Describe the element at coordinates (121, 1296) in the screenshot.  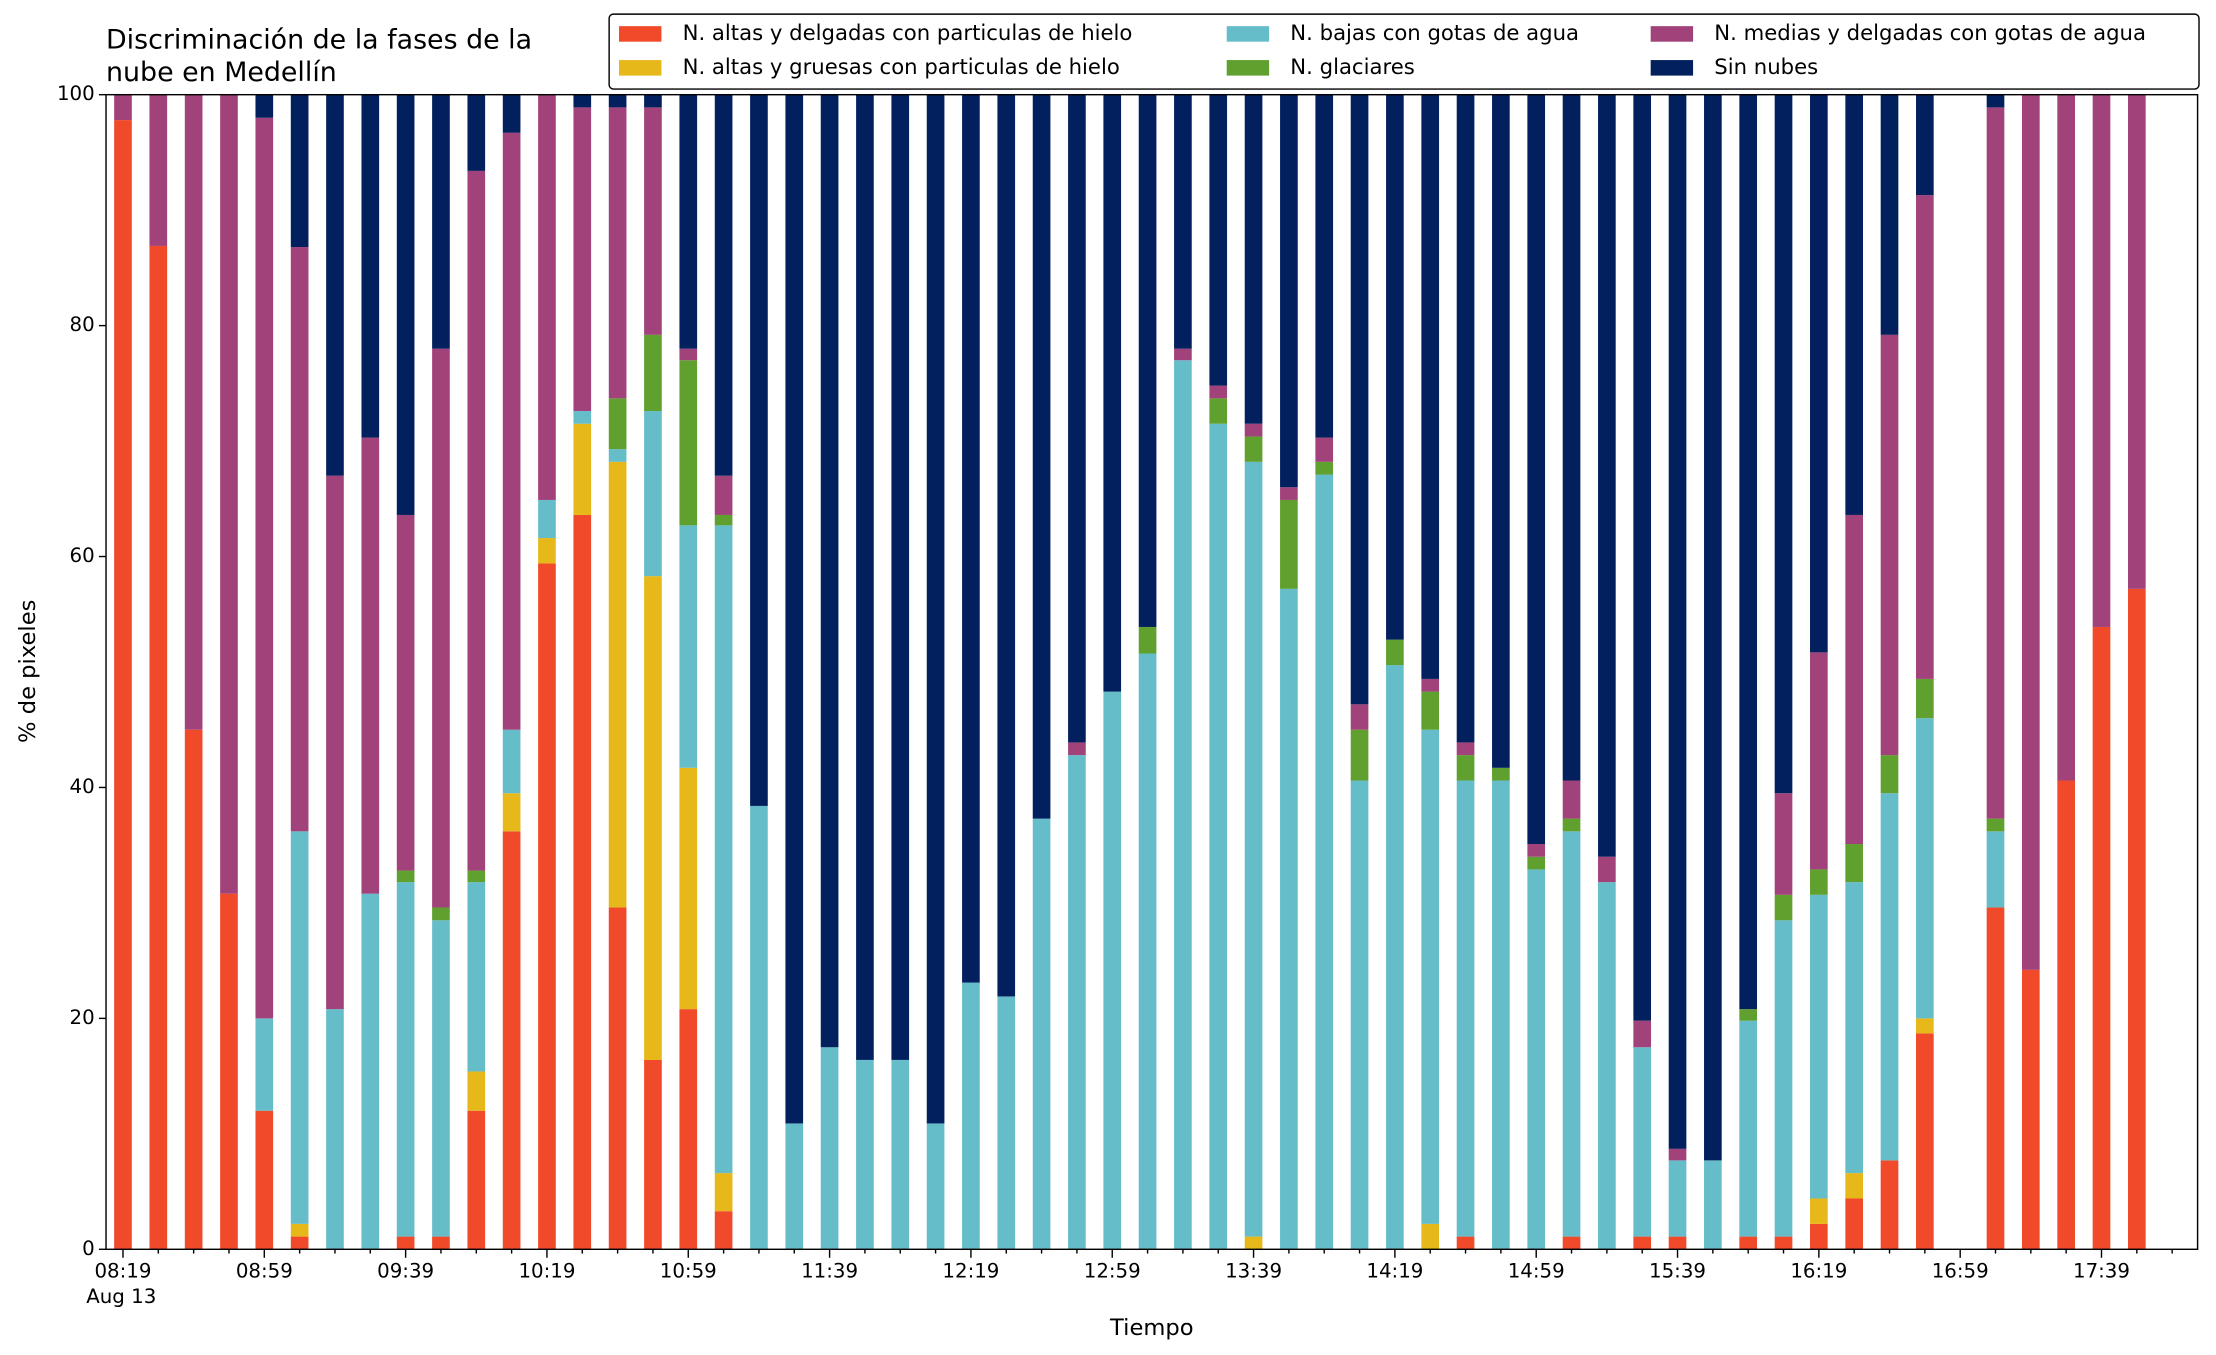
I see `x-tick-sublabel: Aug 13` at that location.